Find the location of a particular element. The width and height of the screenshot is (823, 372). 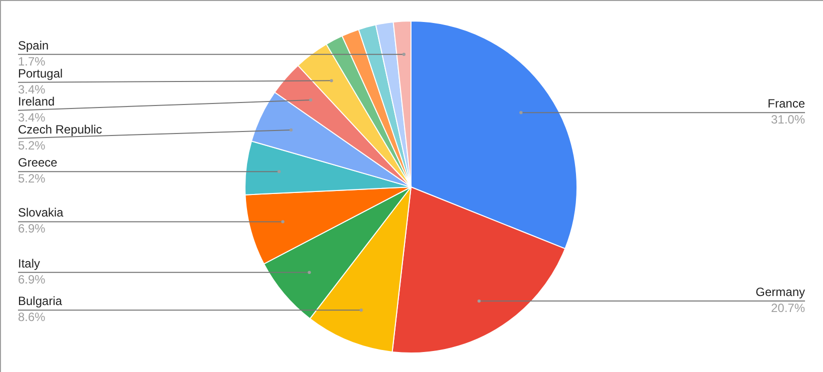

data-label: 1.7% is located at coordinates (32, 61).